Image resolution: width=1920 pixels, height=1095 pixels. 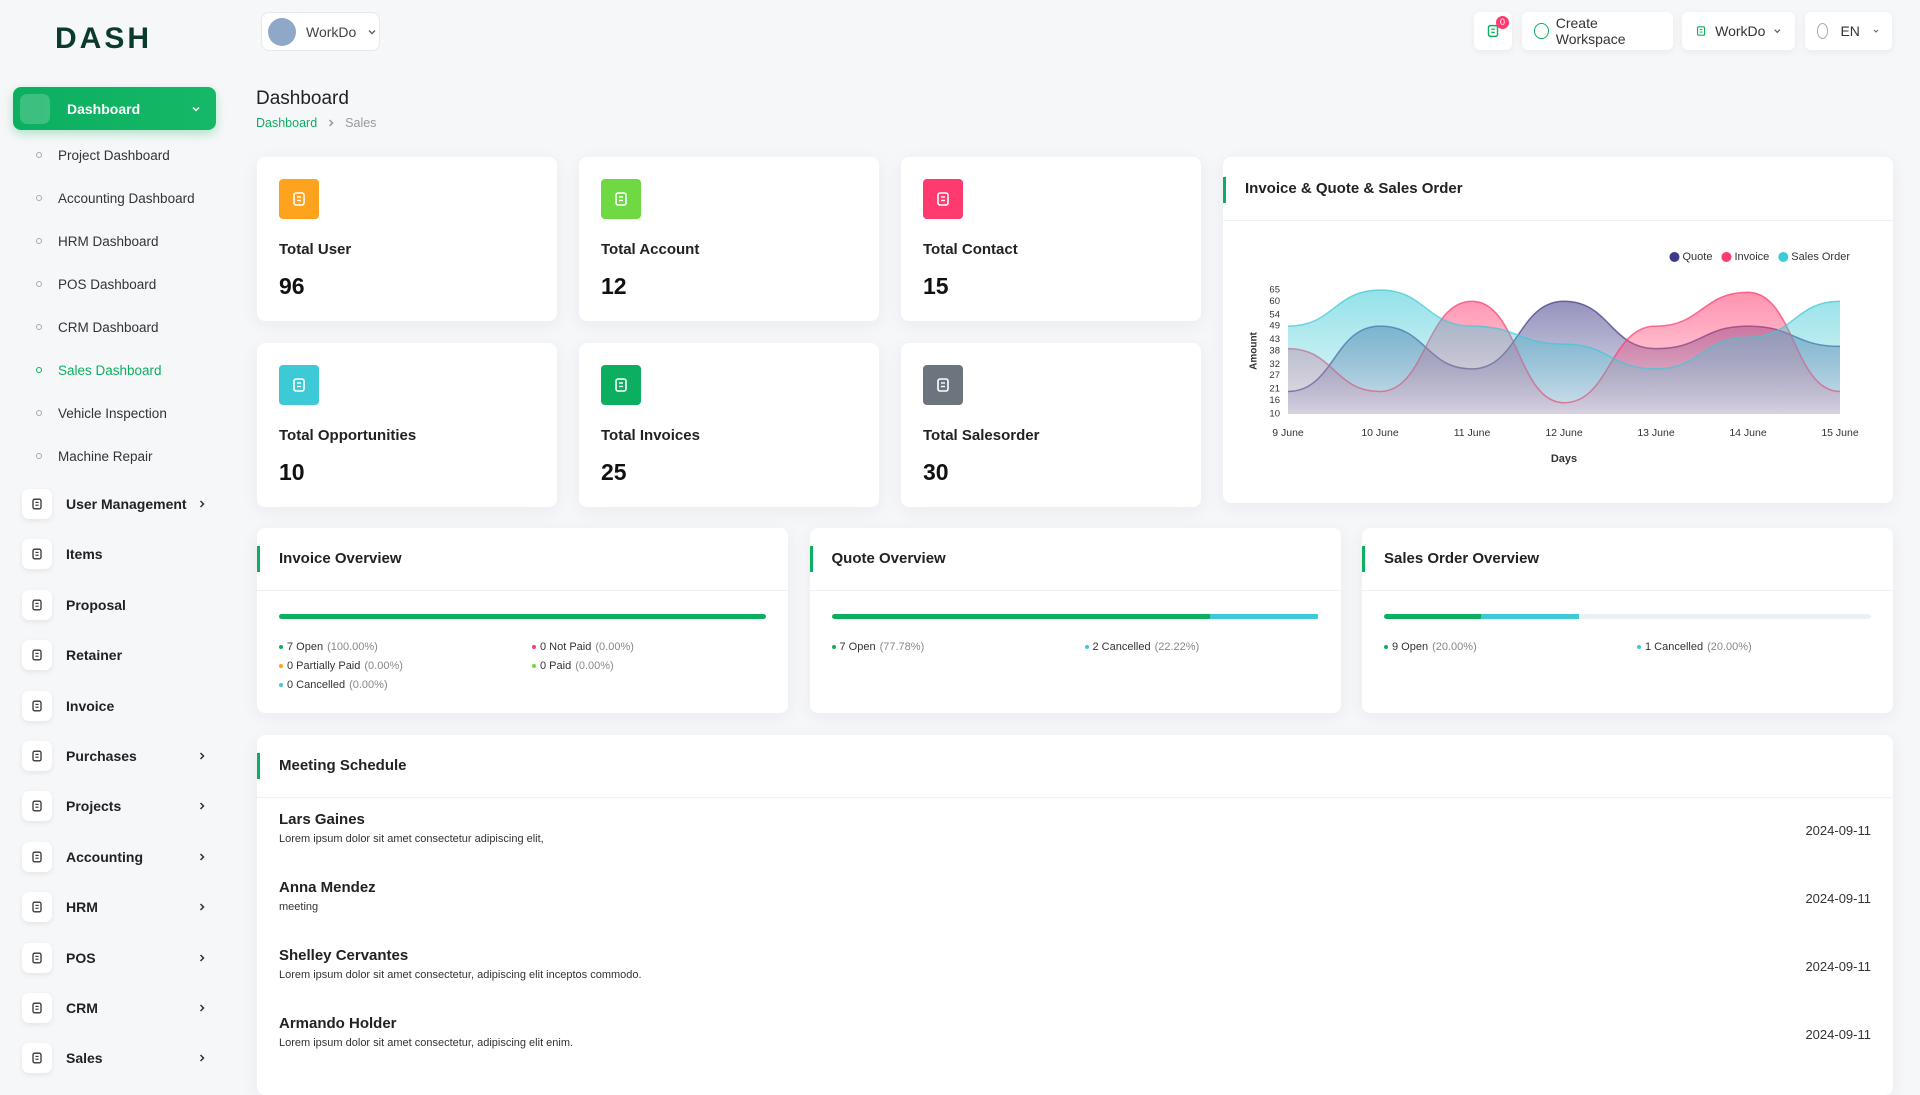 What do you see at coordinates (126, 504) in the screenshot?
I see `nav-label: User Management` at bounding box center [126, 504].